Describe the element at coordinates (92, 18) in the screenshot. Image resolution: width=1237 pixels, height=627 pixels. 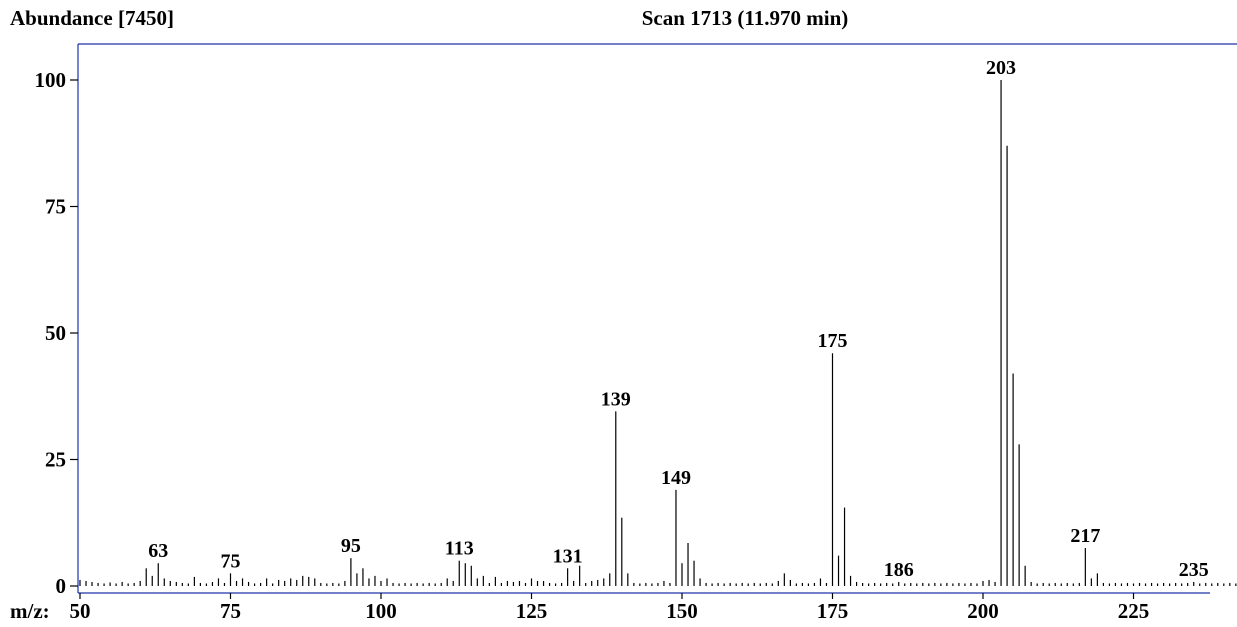
I see `y-axis-label: Abundance [7450]` at that location.